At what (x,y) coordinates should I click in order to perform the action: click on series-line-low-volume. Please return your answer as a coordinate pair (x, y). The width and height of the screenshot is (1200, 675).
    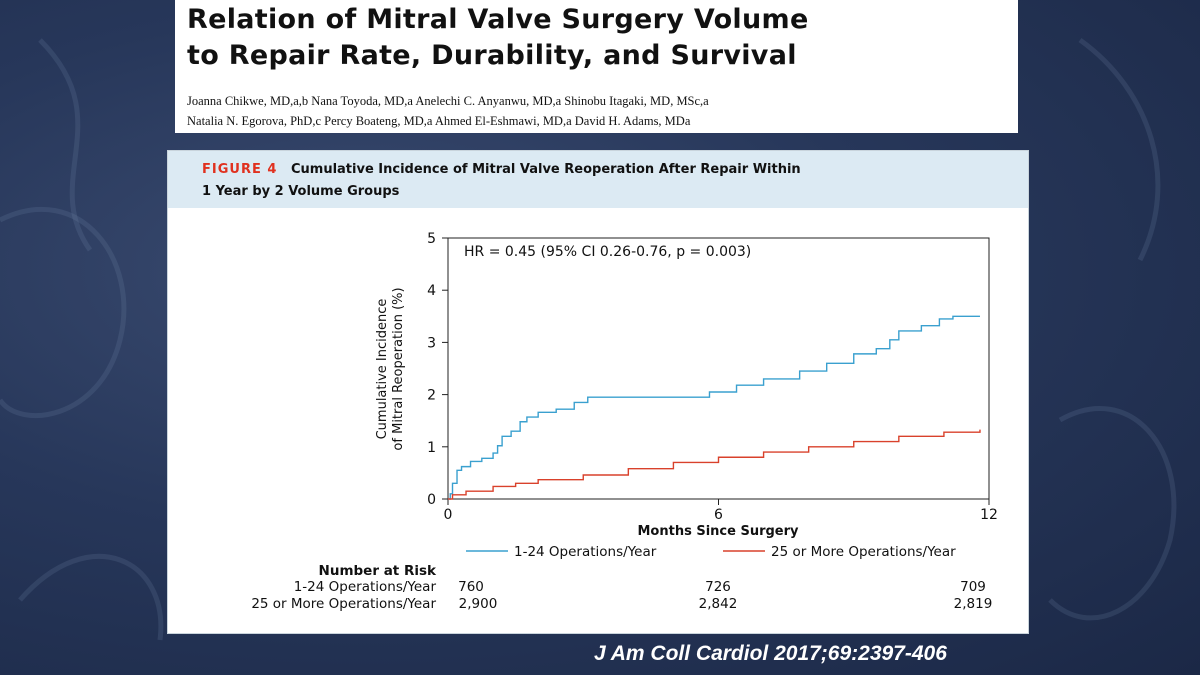
    Looking at the image, I should click on (714, 407).